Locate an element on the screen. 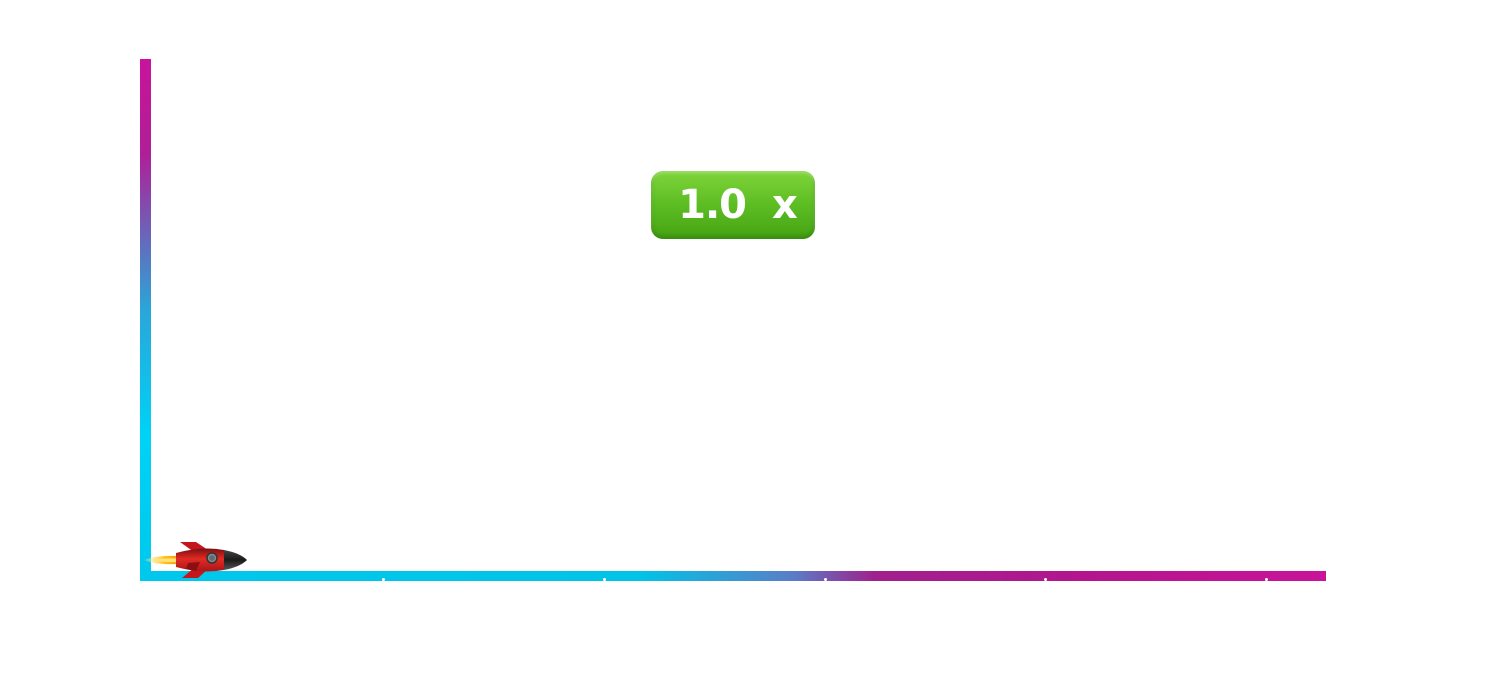 This screenshot has width=1500, height=700. multiplier-value: 1.0 is located at coordinates (712, 205).